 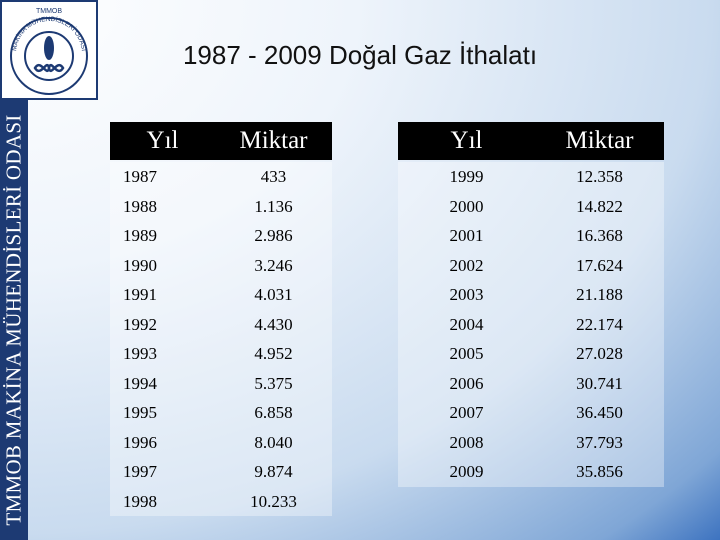 I want to click on table-cell: 2007, so click(x=466, y=412).